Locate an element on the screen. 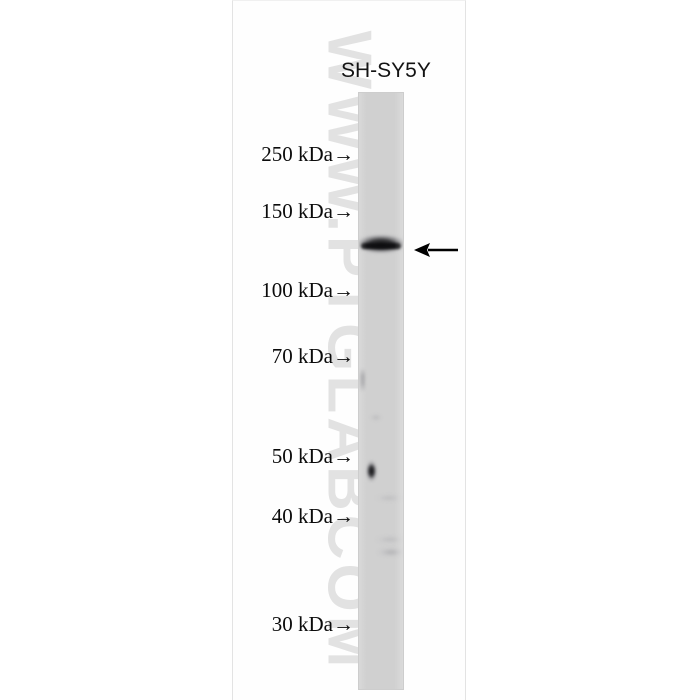 The width and height of the screenshot is (700, 700). marker-label-40kda: 40 kDa→ is located at coordinates (312, 516).